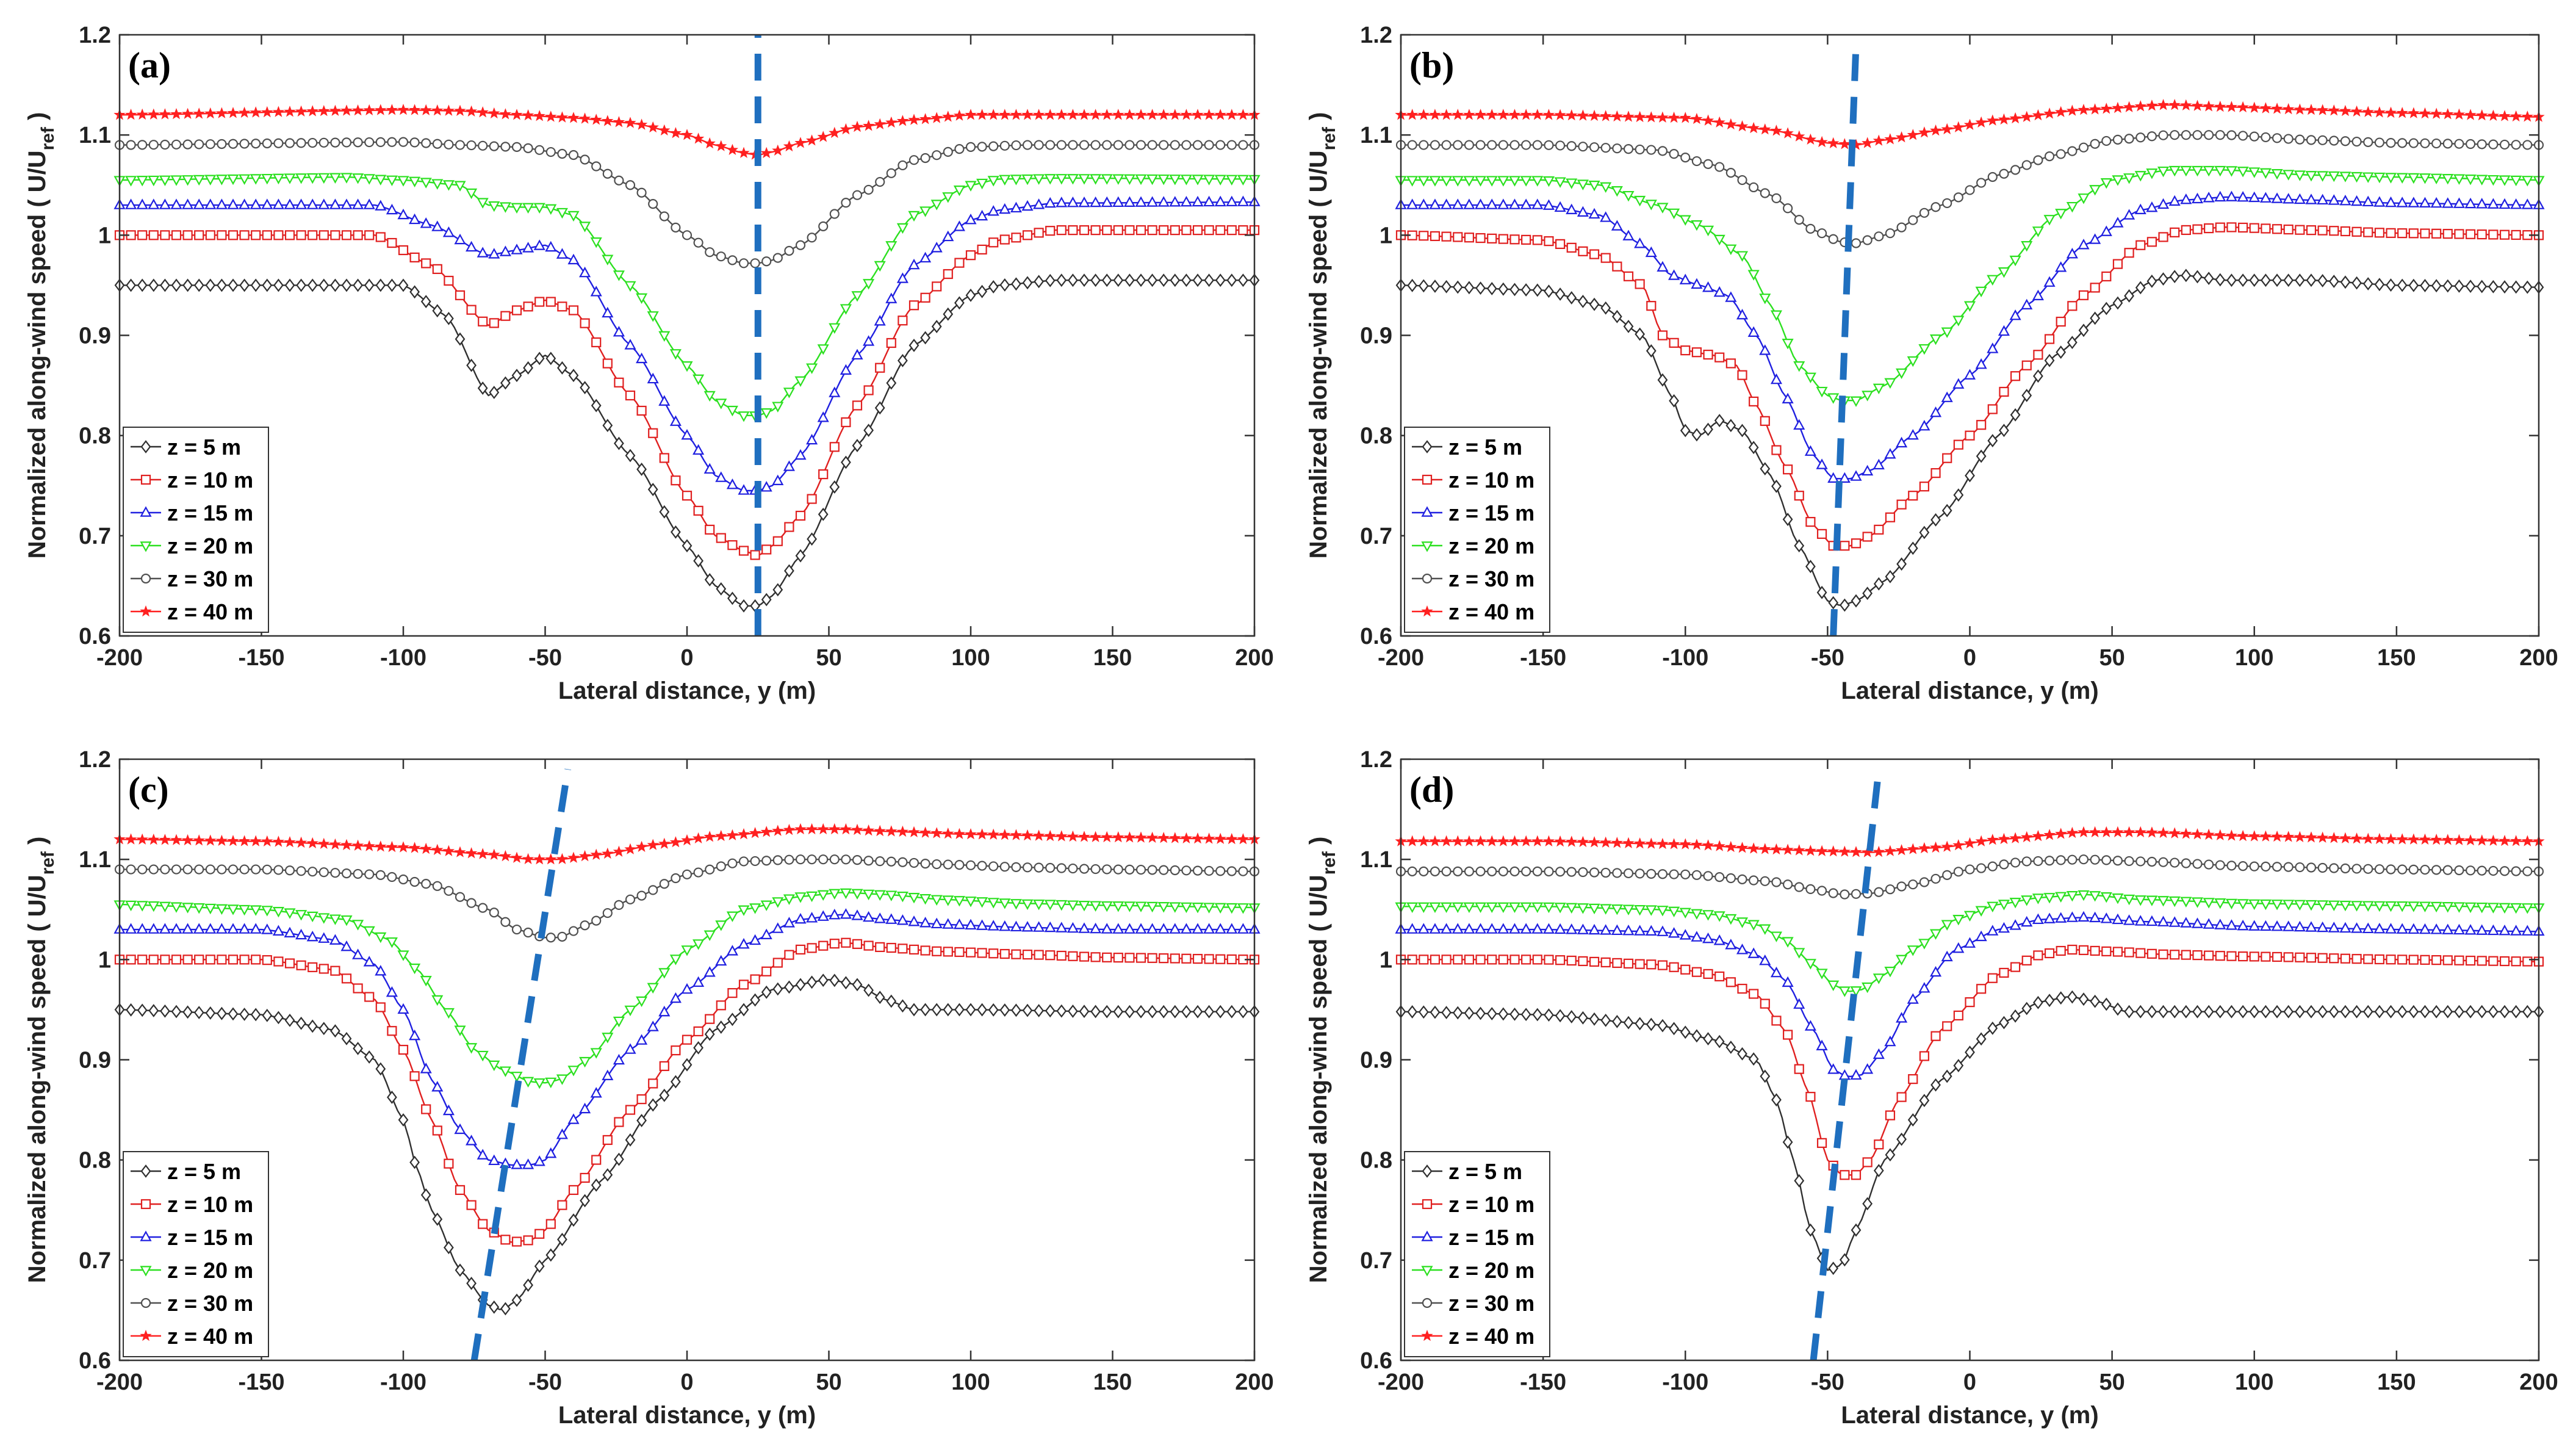 The height and width of the screenshot is (1447, 2576). What do you see at coordinates (545, 658) in the screenshot?
I see `x-tick-label: -50` at bounding box center [545, 658].